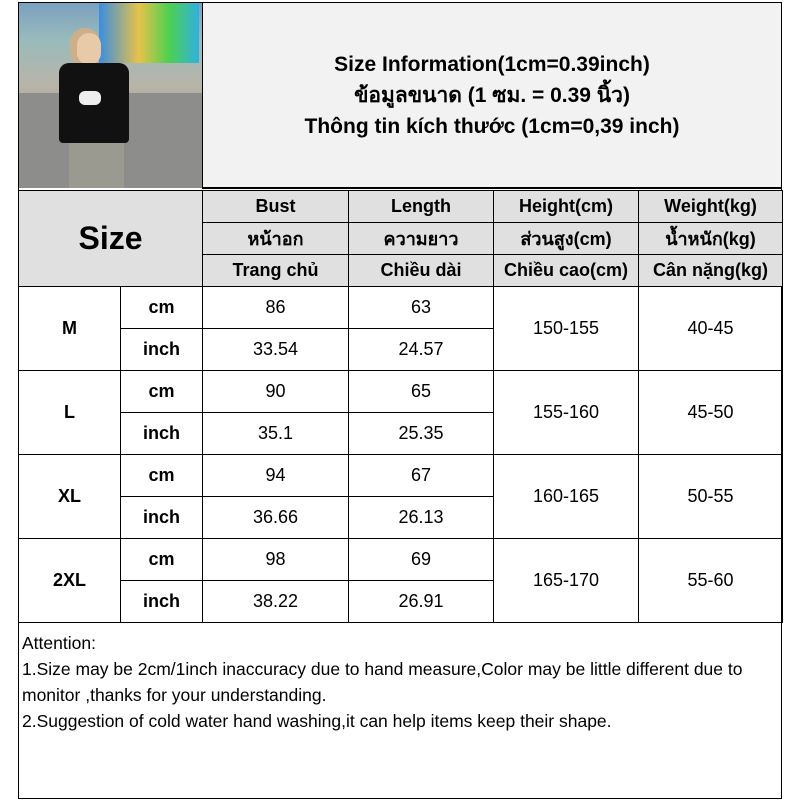 The width and height of the screenshot is (800, 800). I want to click on height-range: 160-165, so click(566, 496).